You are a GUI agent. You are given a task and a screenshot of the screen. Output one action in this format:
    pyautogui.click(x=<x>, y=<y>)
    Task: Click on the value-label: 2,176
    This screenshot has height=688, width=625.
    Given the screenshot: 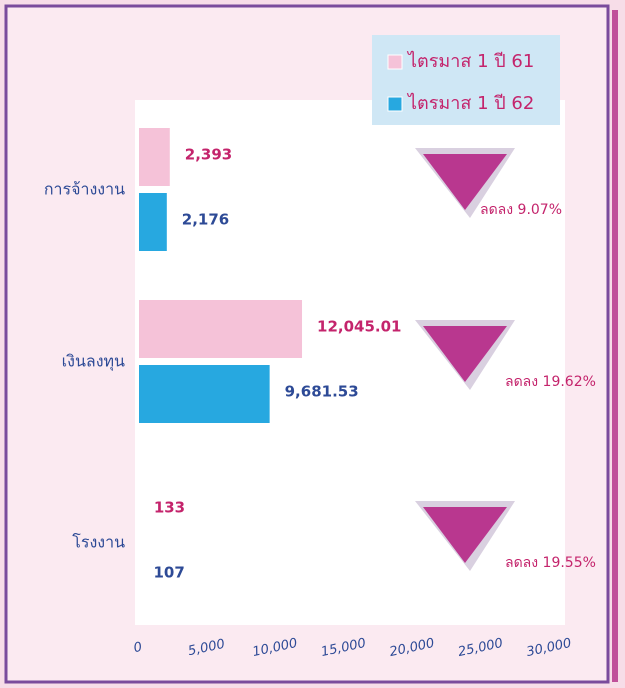 What is the action you would take?
    pyautogui.click(x=205, y=220)
    